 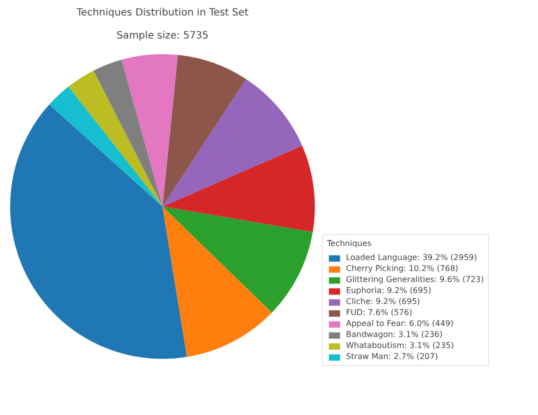 I want to click on legend-label: Whataboutism: 3.1% (235), so click(x=400, y=345).